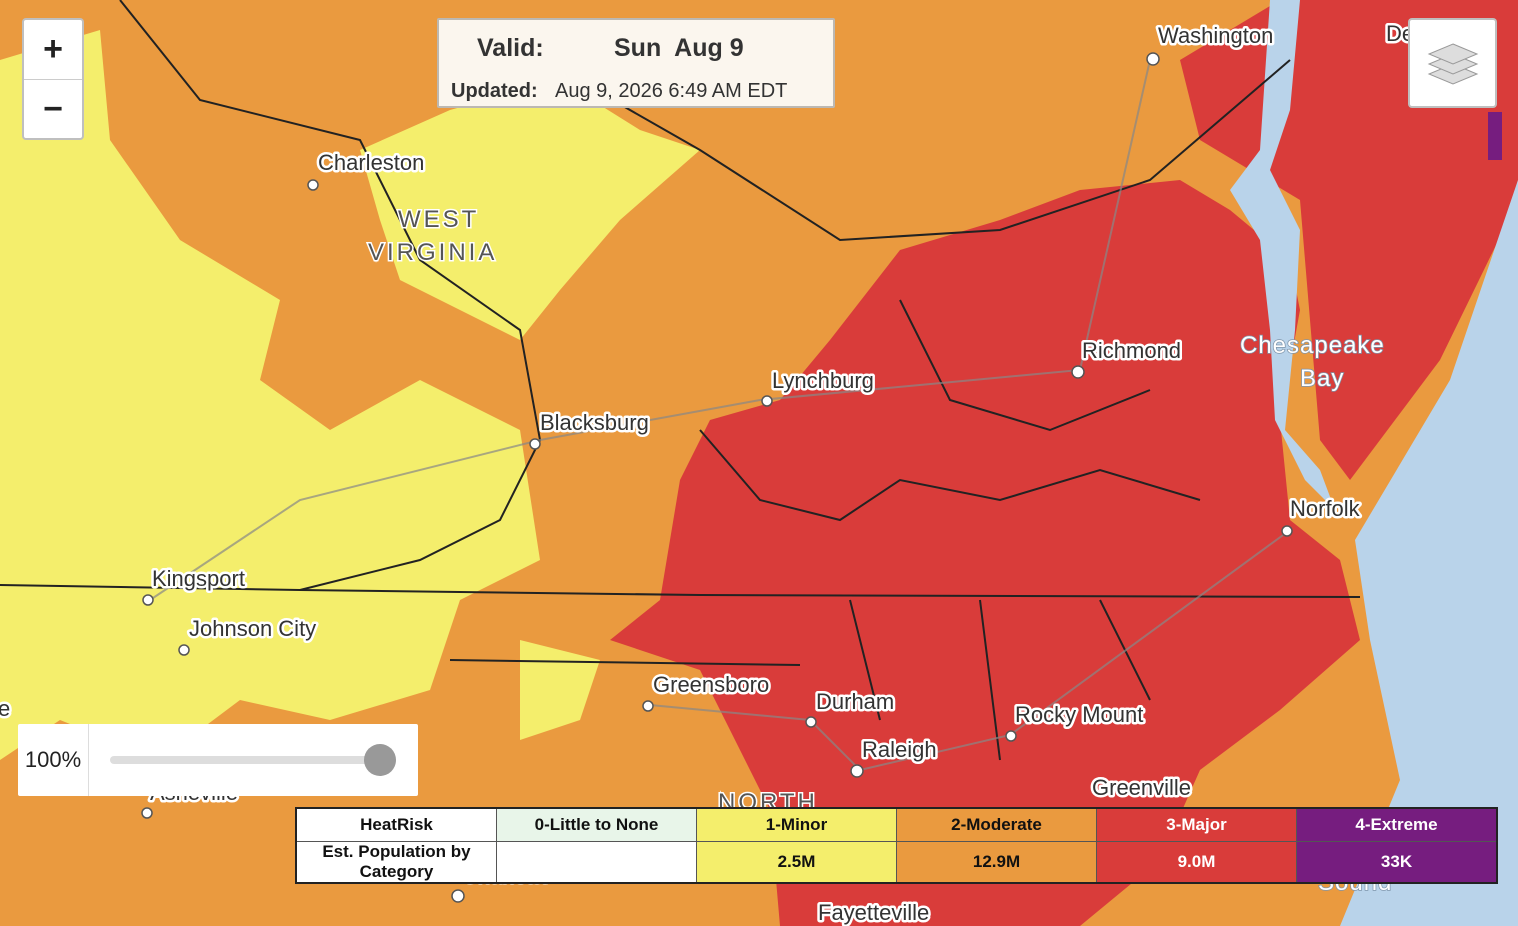 The image size is (1518, 926). I want to click on legend-category: 0-Little to None, so click(596, 824).